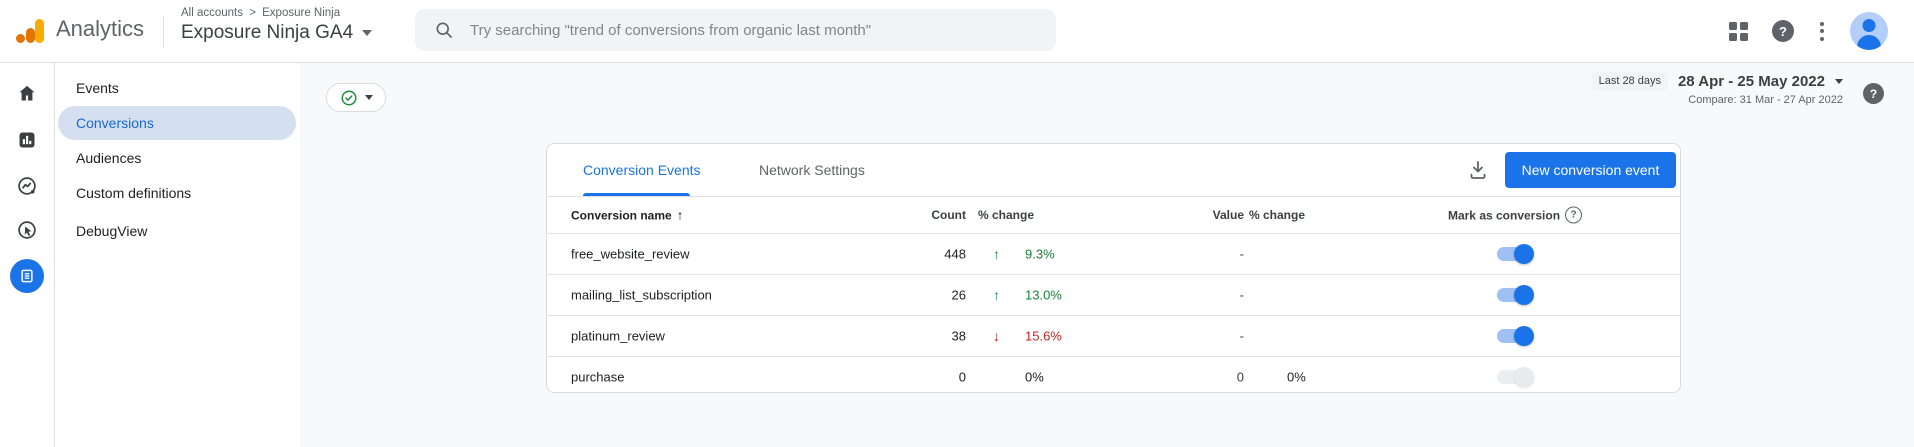  Describe the element at coordinates (163, 32) in the screenshot. I see `divider` at that location.